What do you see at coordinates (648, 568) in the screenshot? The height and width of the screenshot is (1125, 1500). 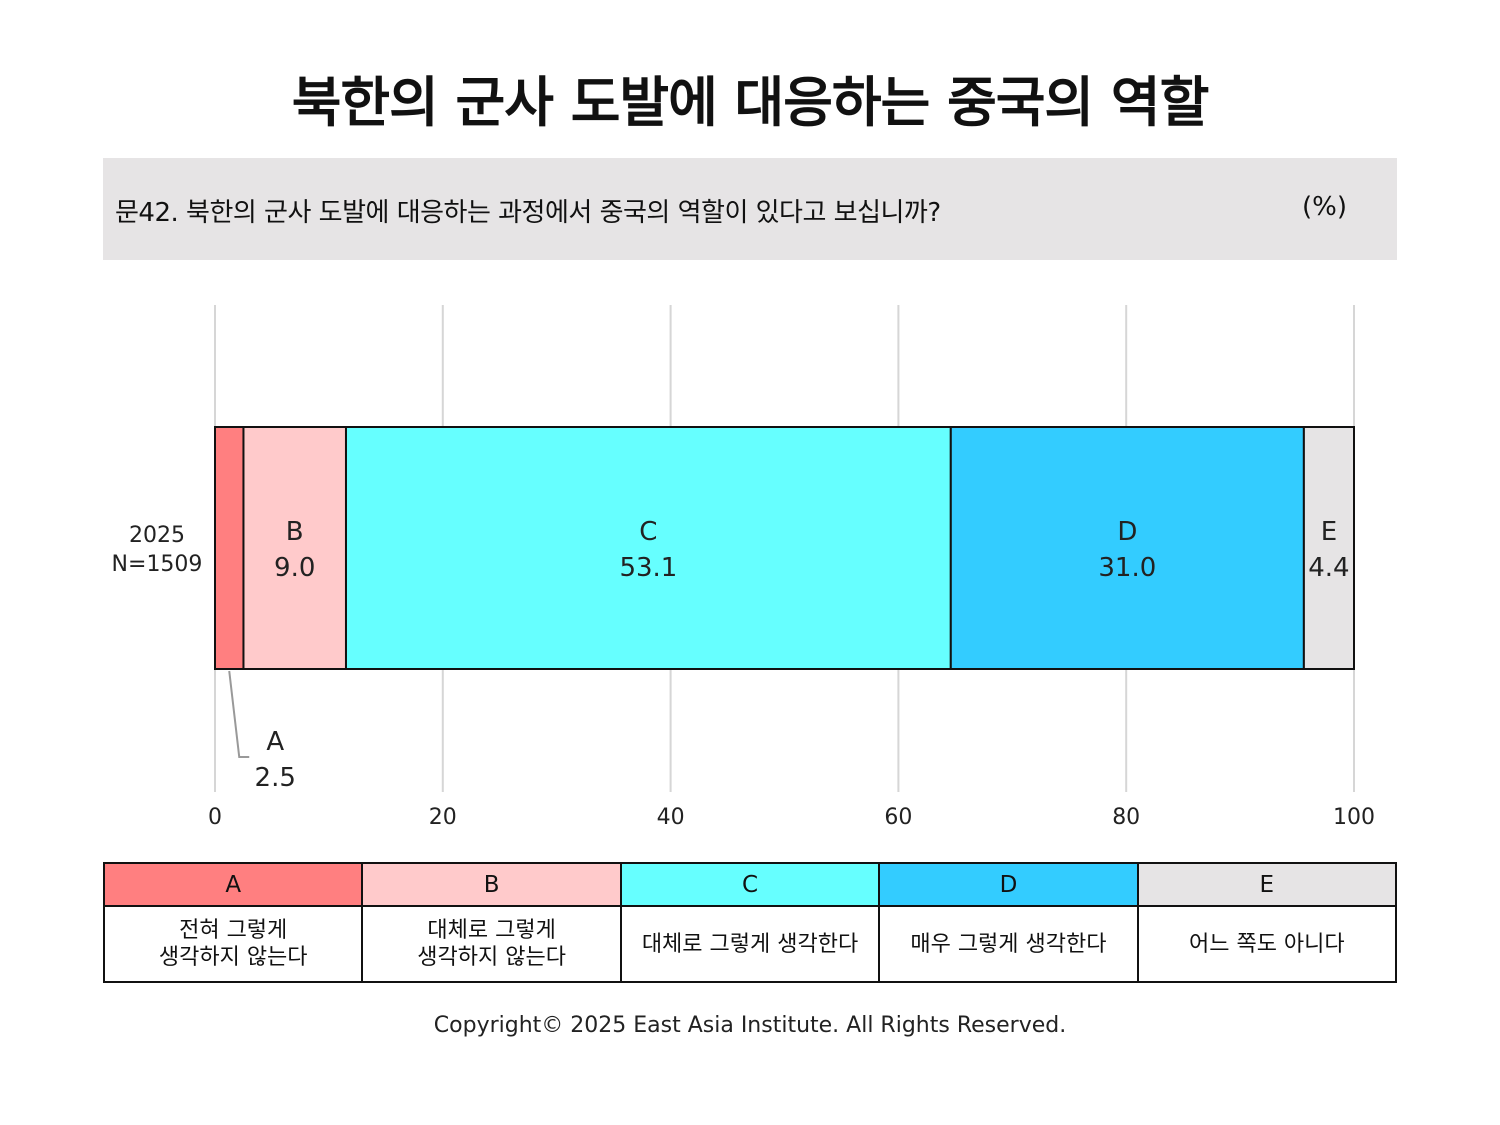 I see `segment-value-c: 53.1` at bounding box center [648, 568].